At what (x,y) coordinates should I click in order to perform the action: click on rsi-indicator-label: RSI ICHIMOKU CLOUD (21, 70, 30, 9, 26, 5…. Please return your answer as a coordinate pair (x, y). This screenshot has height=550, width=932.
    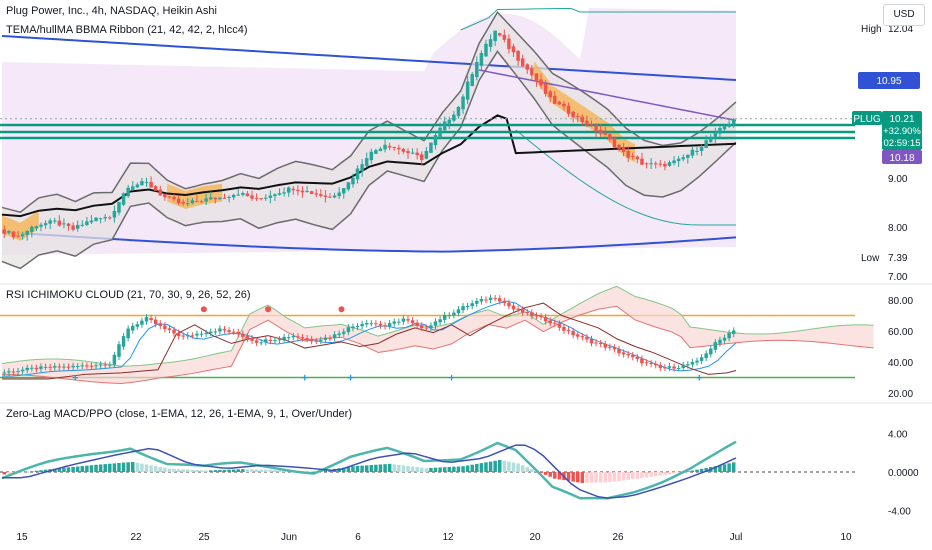
    Looking at the image, I should click on (128, 295).